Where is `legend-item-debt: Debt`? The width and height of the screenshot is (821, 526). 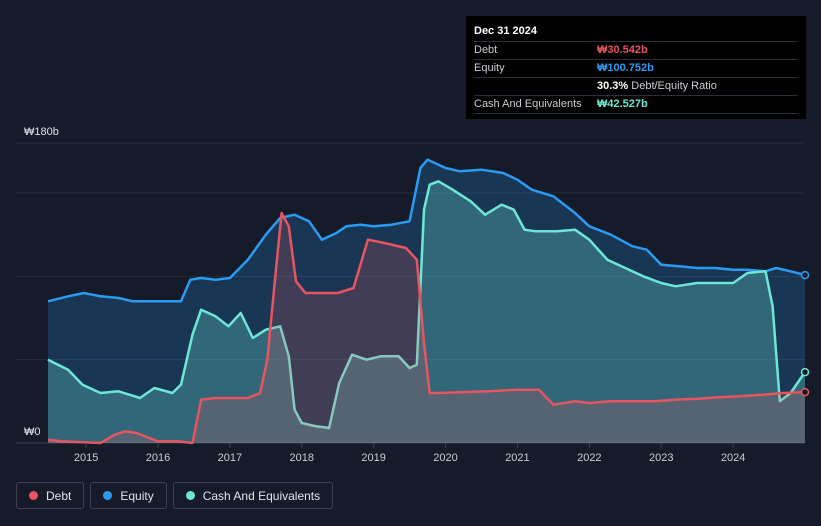 legend-item-debt: Debt is located at coordinates (50, 495).